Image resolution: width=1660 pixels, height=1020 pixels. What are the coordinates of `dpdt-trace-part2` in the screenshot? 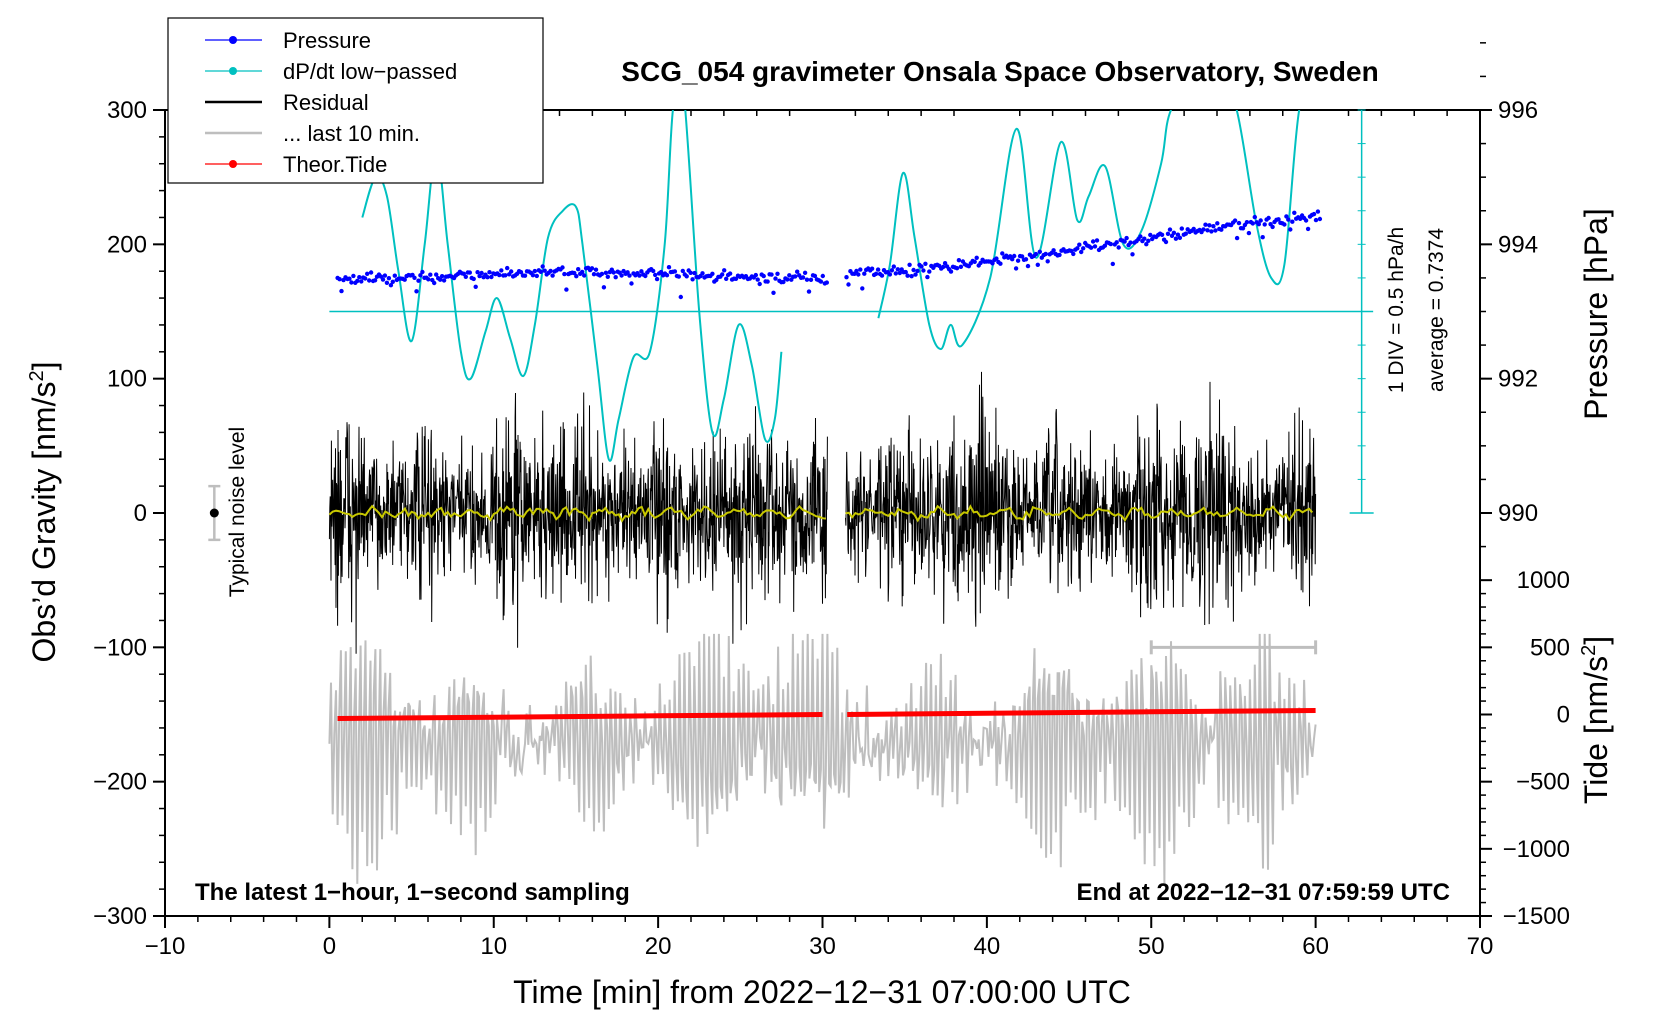 It's located at (1089, 230).